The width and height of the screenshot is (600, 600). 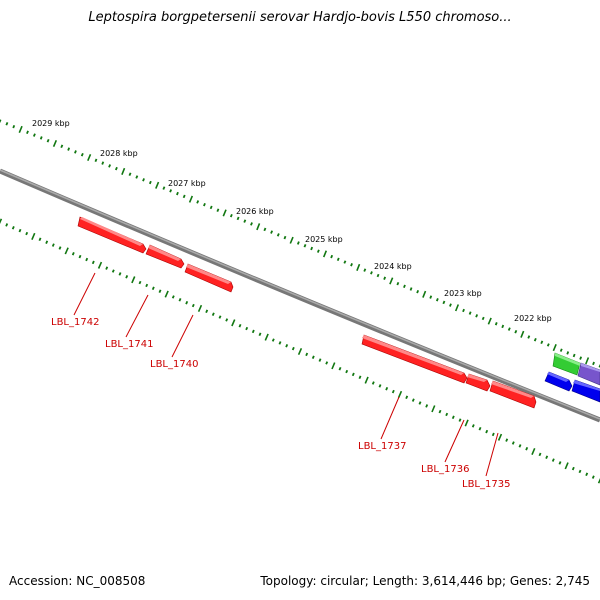 I want to click on gene-forward-green, so click(x=566, y=364).